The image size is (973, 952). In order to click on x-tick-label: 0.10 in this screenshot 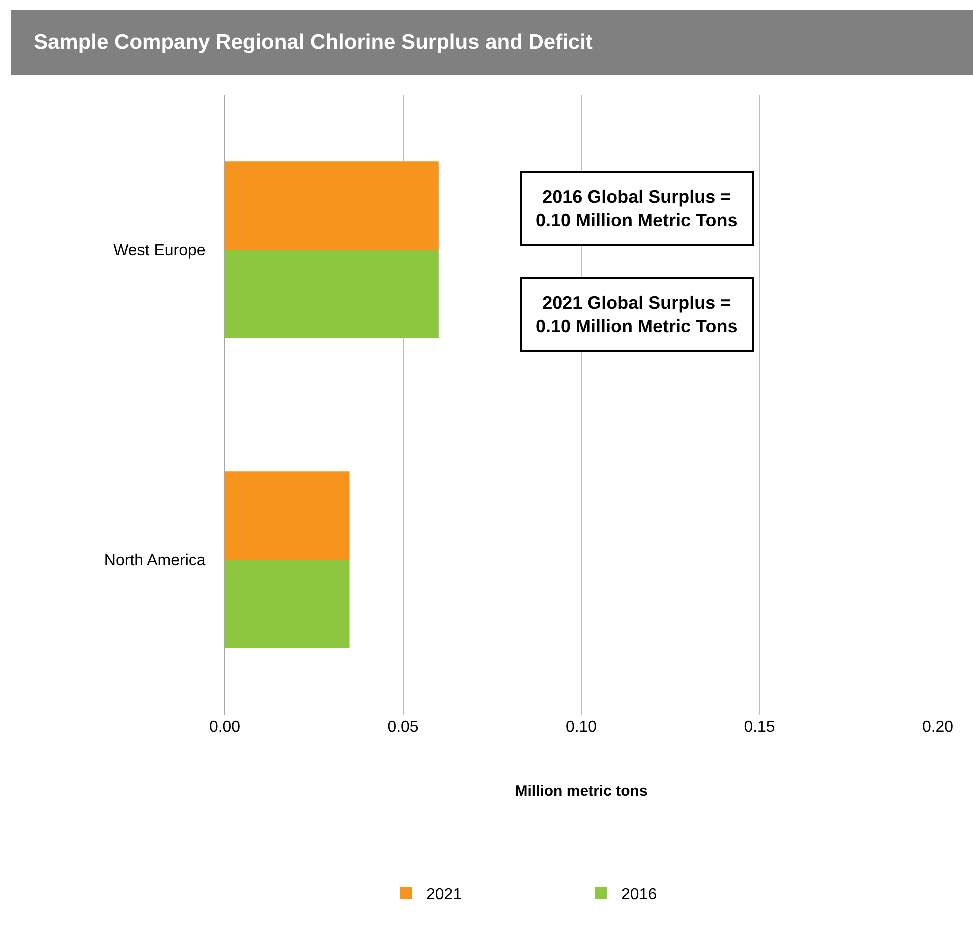, I will do `click(582, 727)`.